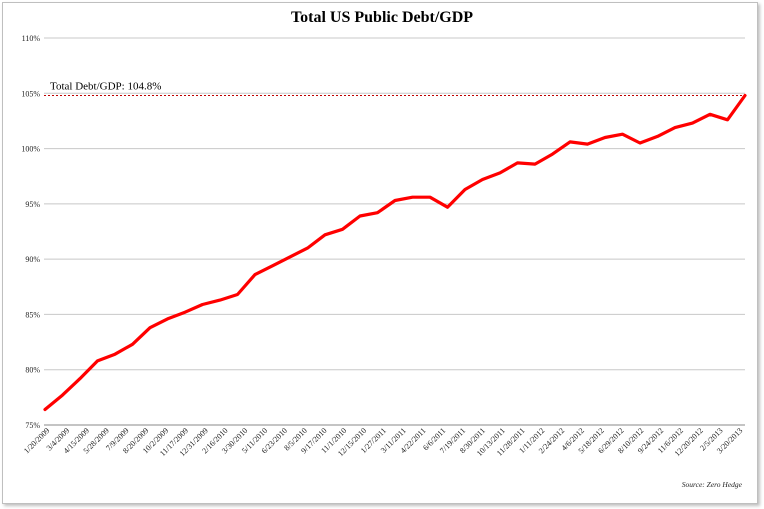  What do you see at coordinates (30, 232) in the screenshot?
I see `y-axis-ticks: 75% 80% 85% 90% 95% 100% 105% 110%` at bounding box center [30, 232].